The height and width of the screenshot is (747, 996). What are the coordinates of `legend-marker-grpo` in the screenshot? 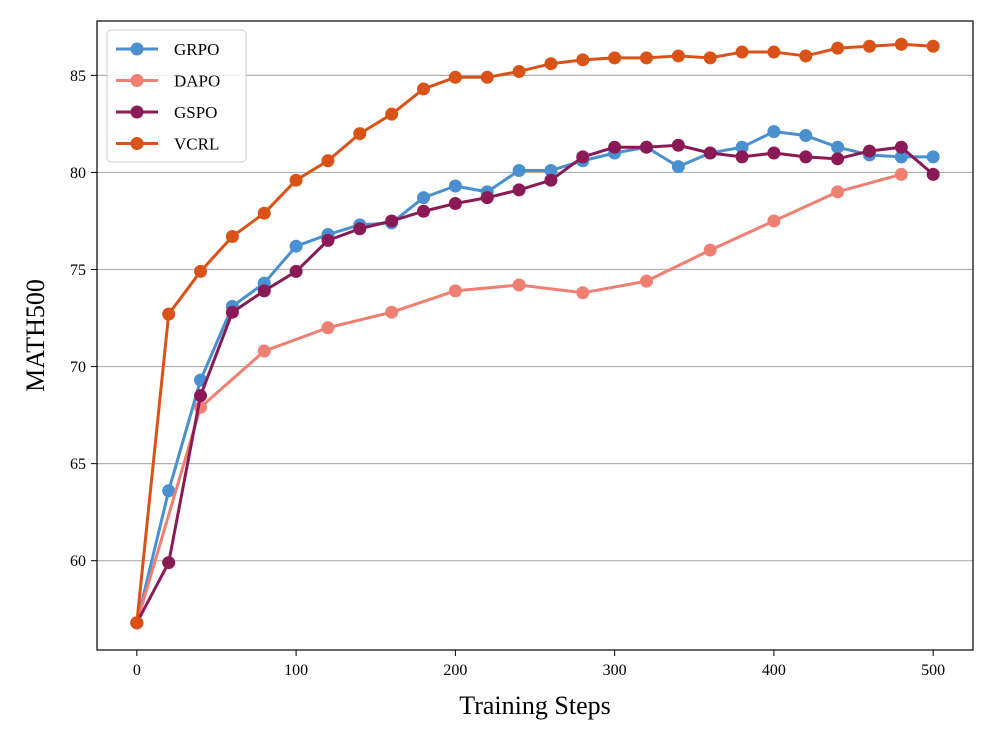 It's located at (137, 49).